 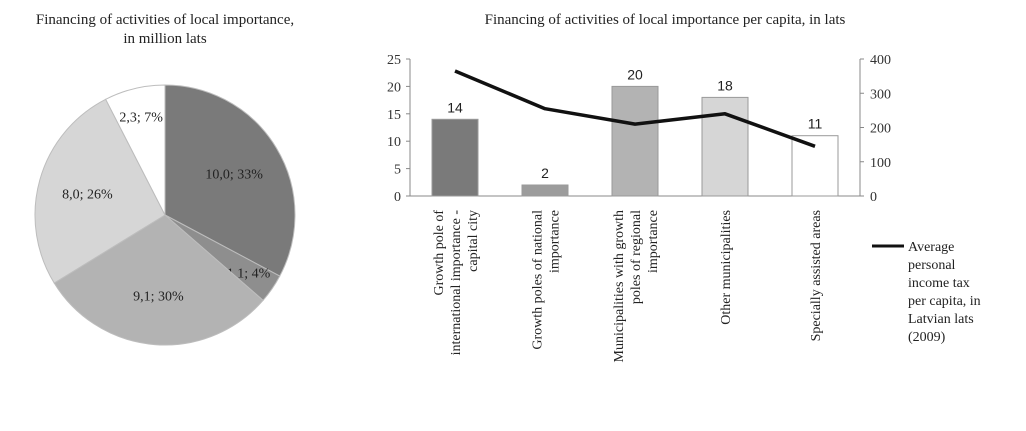 I want to click on legend-label-line-5: (2009), so click(x=927, y=337).